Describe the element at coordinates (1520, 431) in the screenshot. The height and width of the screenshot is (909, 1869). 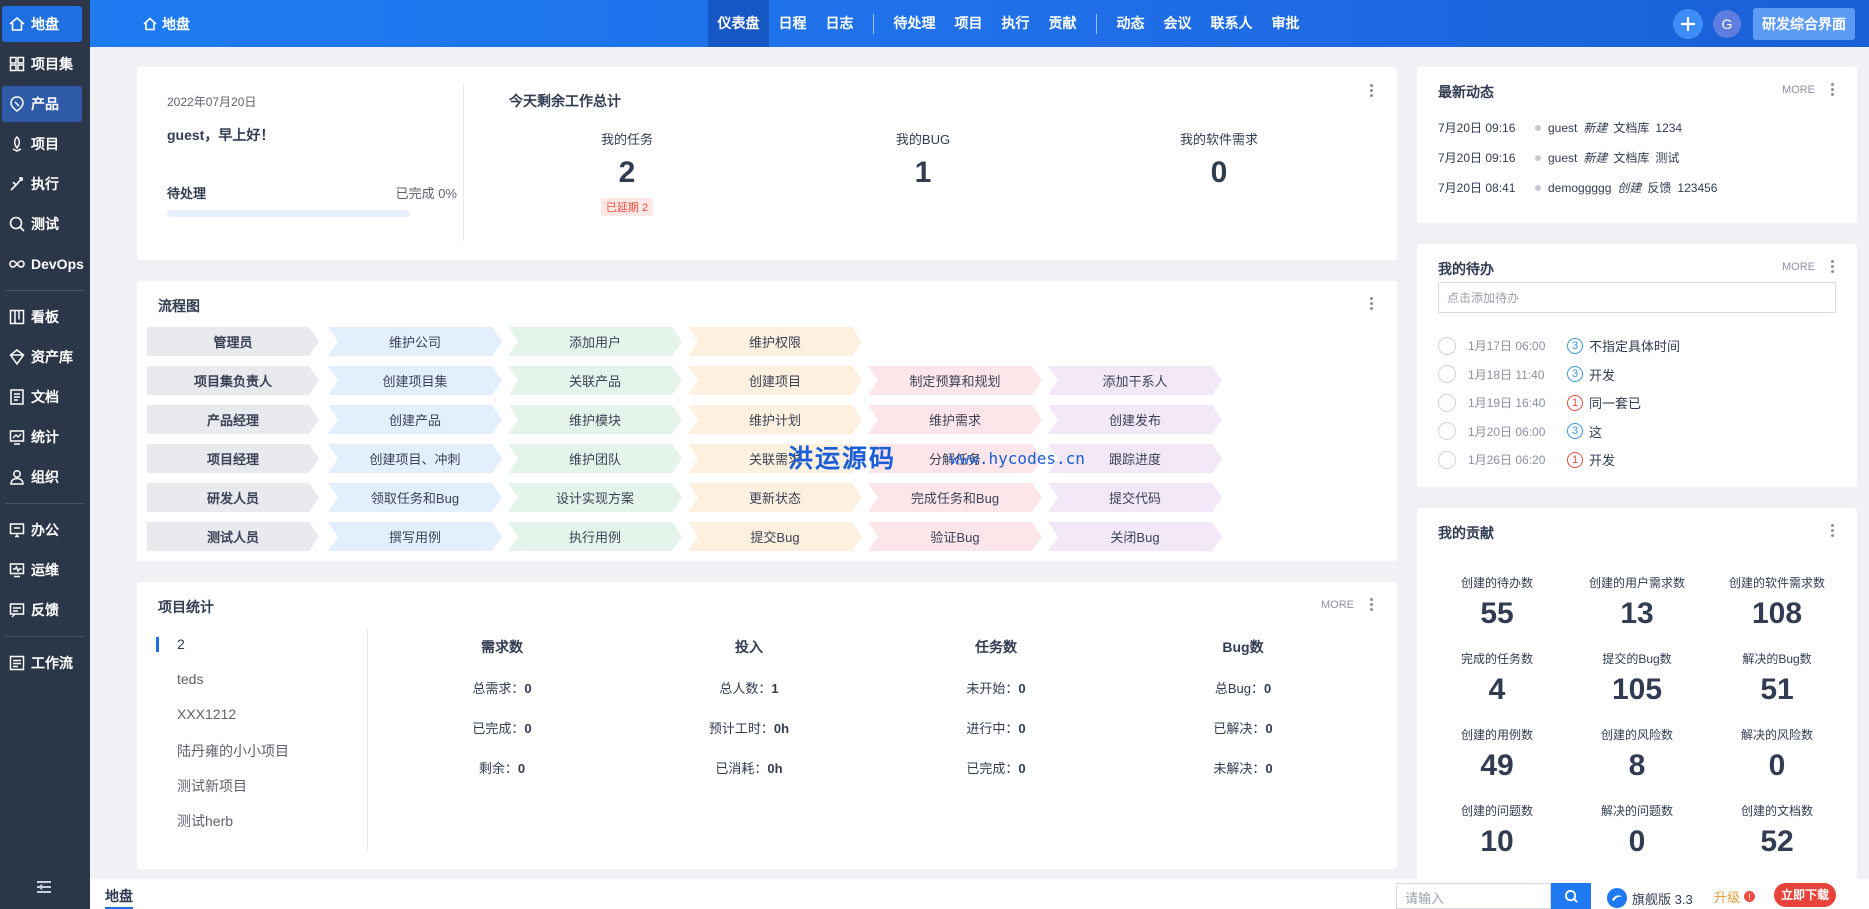
I see `todo-item: 1月20日 06:00 3 这` at that location.